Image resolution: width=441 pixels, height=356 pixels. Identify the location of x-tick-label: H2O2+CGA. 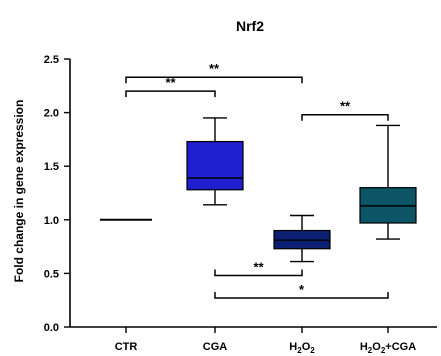
(388, 348).